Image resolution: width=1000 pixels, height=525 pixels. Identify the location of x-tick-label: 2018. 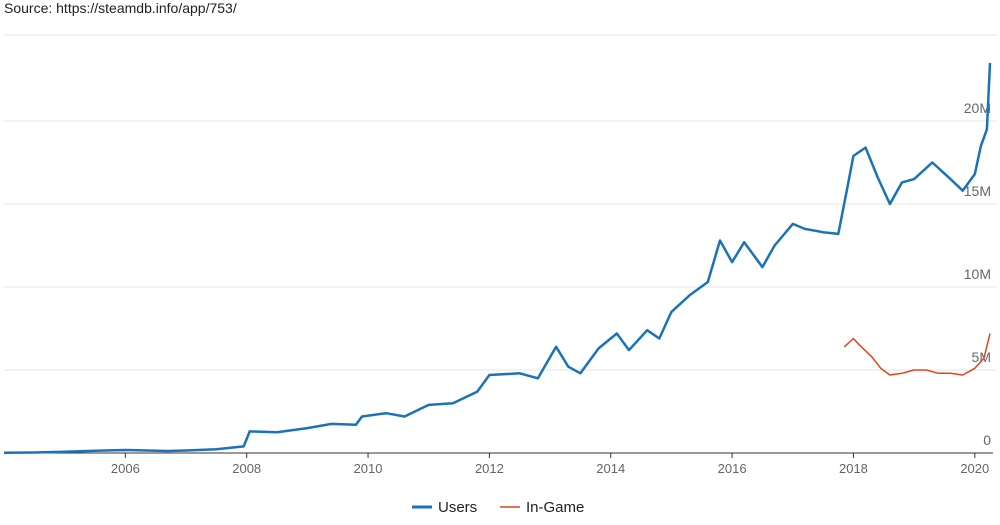
(853, 468).